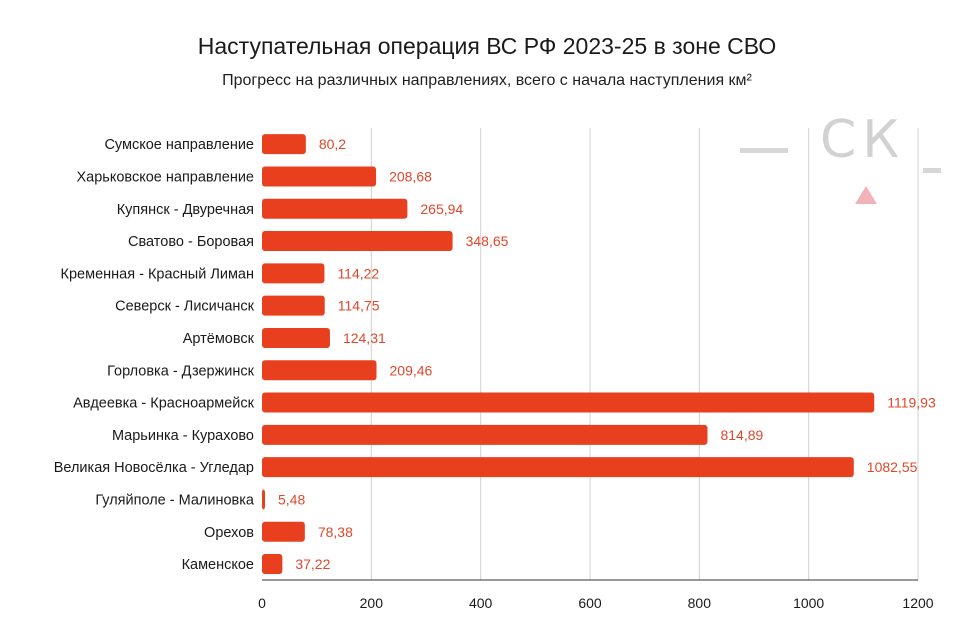  I want to click on x-tick-label: 1200, so click(917, 603).